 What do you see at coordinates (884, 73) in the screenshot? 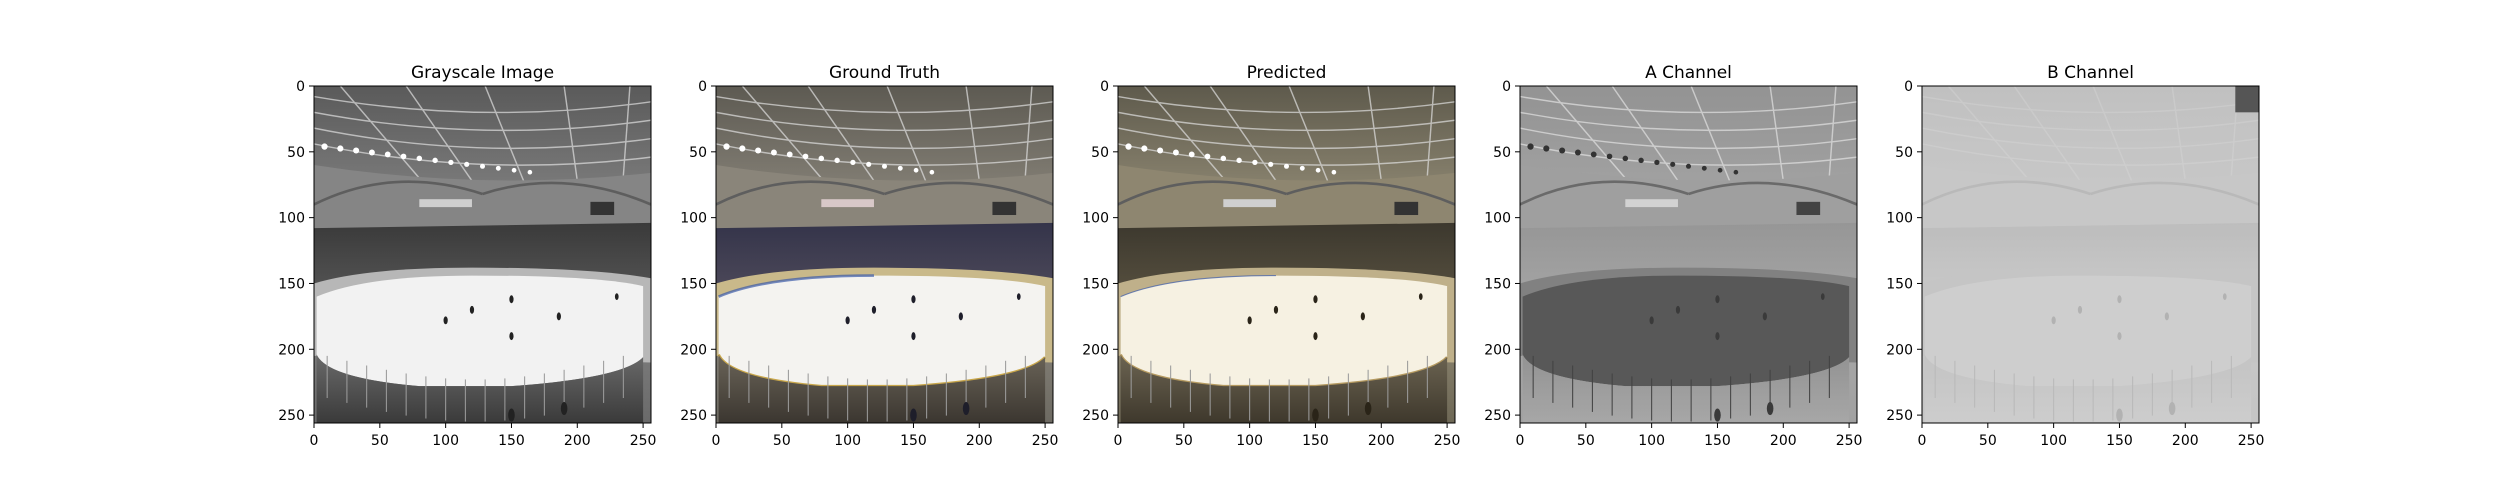
I see `panel-title: Ground Truth` at bounding box center [884, 73].